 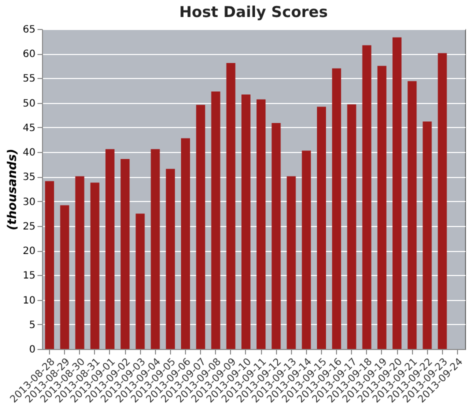 What do you see at coordinates (29, 79) in the screenshot?
I see `y-tick-label: 55` at bounding box center [29, 79].